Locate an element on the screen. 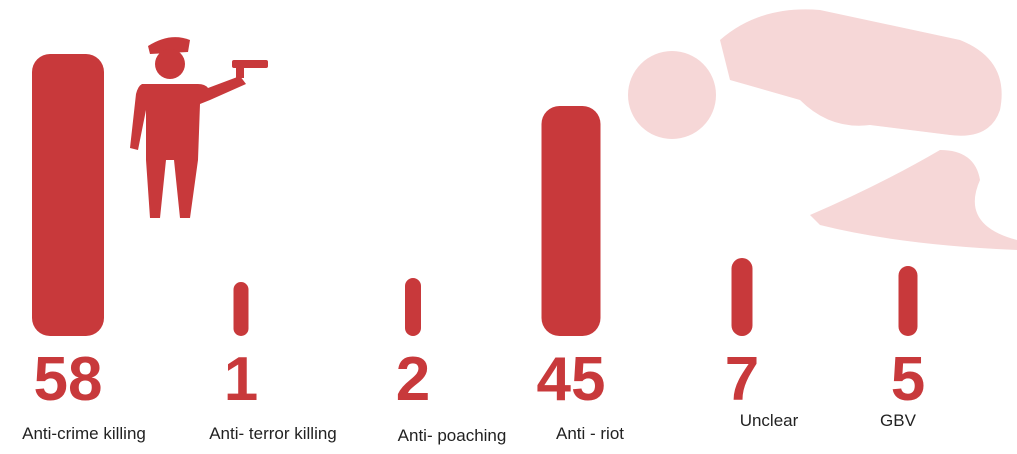 The height and width of the screenshot is (454, 1017). value-label: 58 is located at coordinates (68, 379).